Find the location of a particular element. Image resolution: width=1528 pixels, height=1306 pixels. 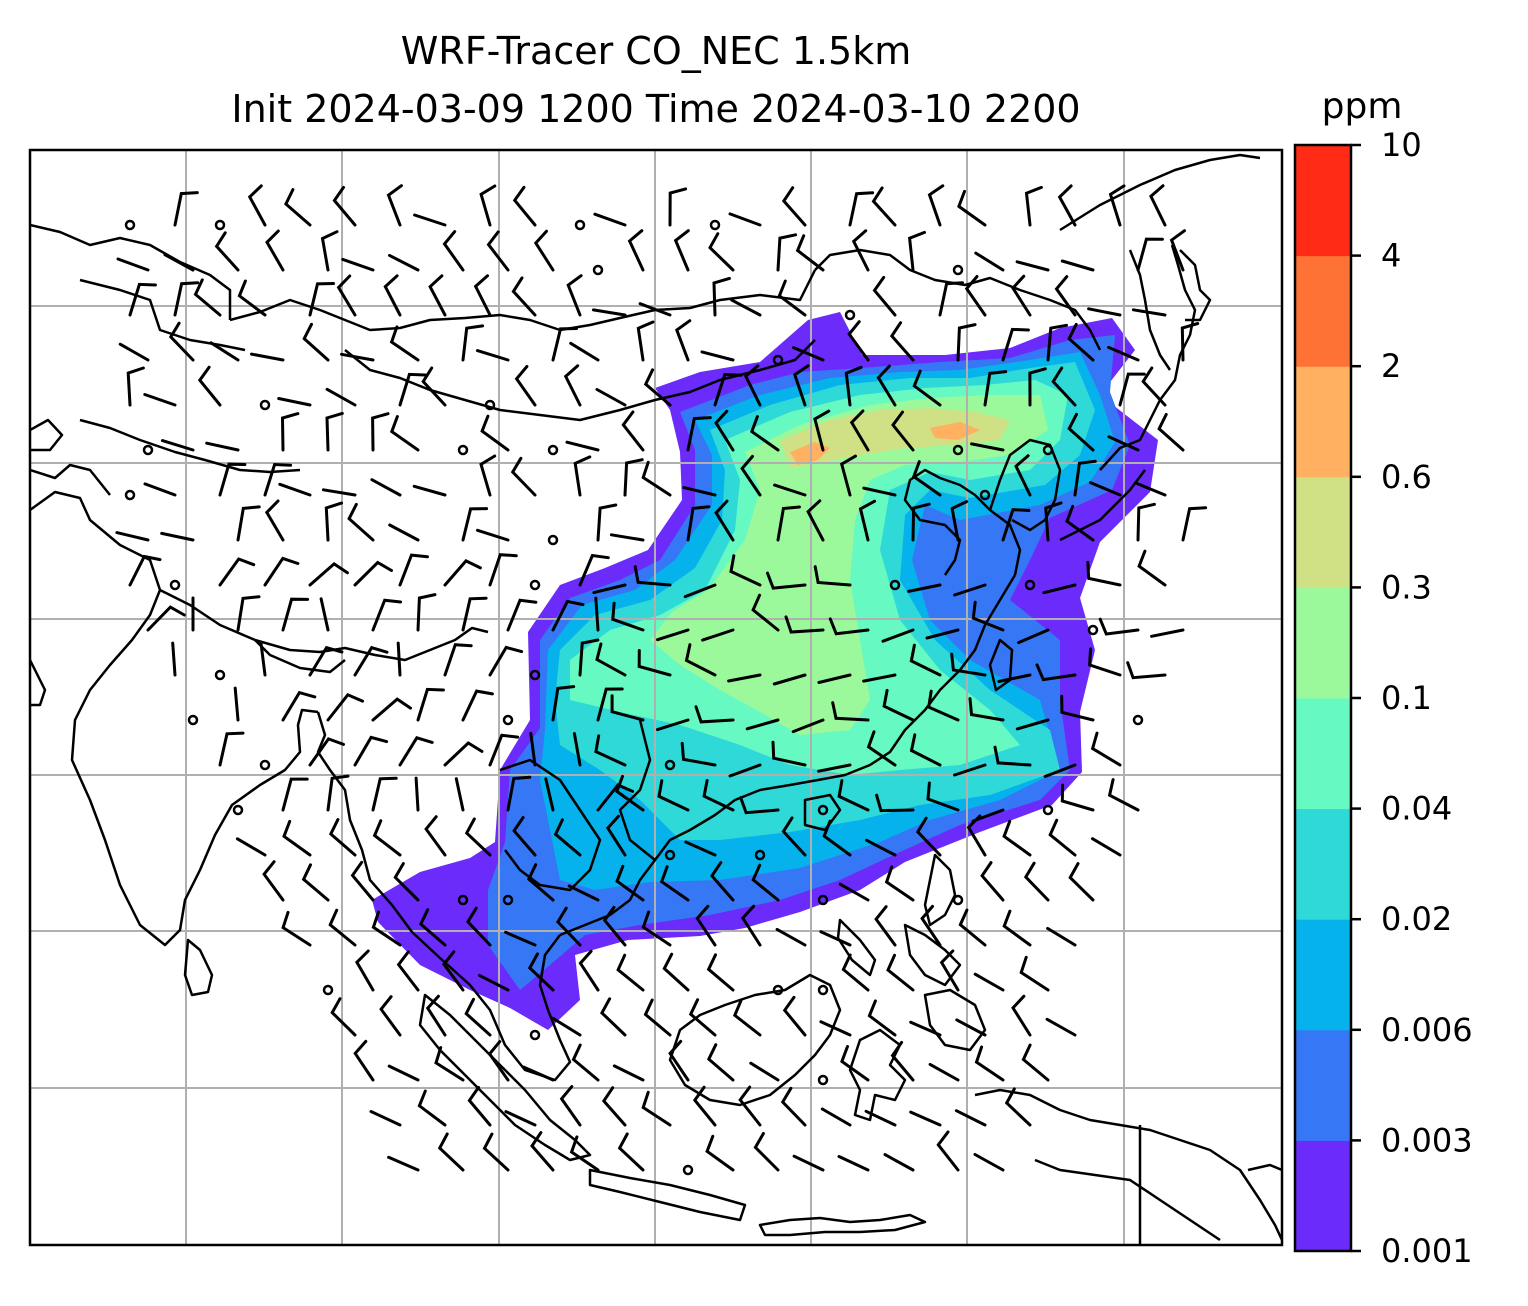

plume-level-0.3 is located at coordinates (895, 438).